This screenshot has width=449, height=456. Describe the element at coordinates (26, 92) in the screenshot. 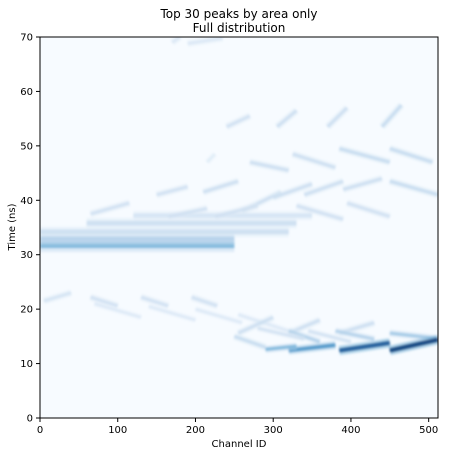

I see `y-tick-label: 60` at that location.